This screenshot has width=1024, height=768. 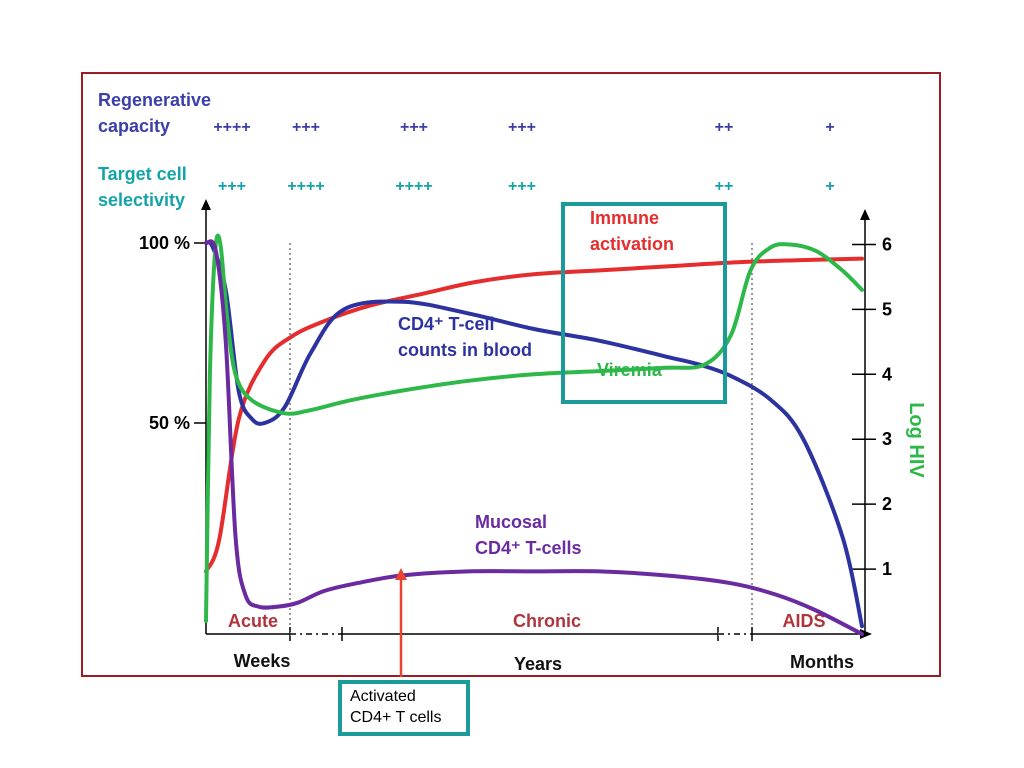 I want to click on left-tick-100: 100 %, so click(x=172, y=243).